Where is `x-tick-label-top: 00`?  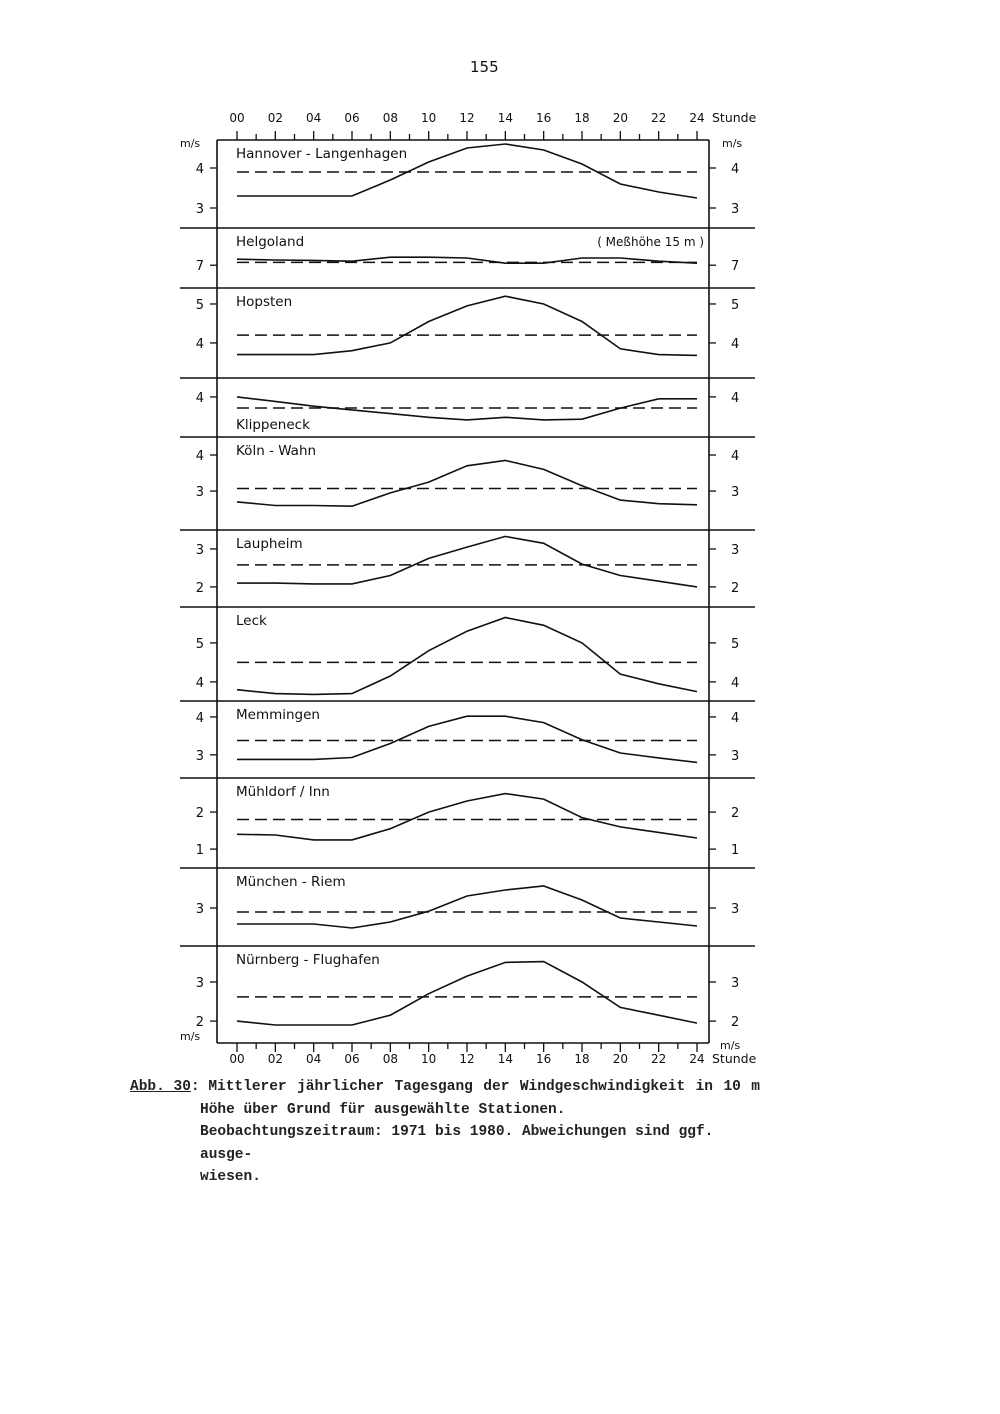
x-tick-label-top: 00 is located at coordinates (236, 118).